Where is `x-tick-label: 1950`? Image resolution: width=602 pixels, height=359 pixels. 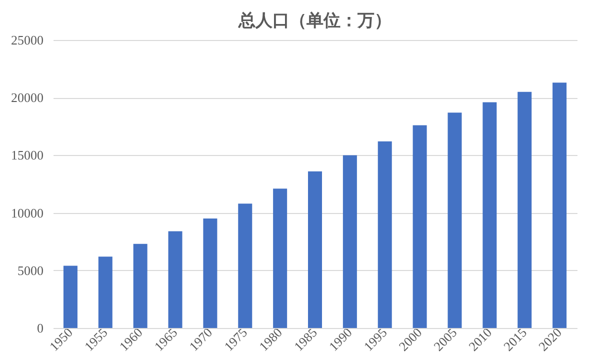
x-tick-label: 1950 is located at coordinates (61, 339).